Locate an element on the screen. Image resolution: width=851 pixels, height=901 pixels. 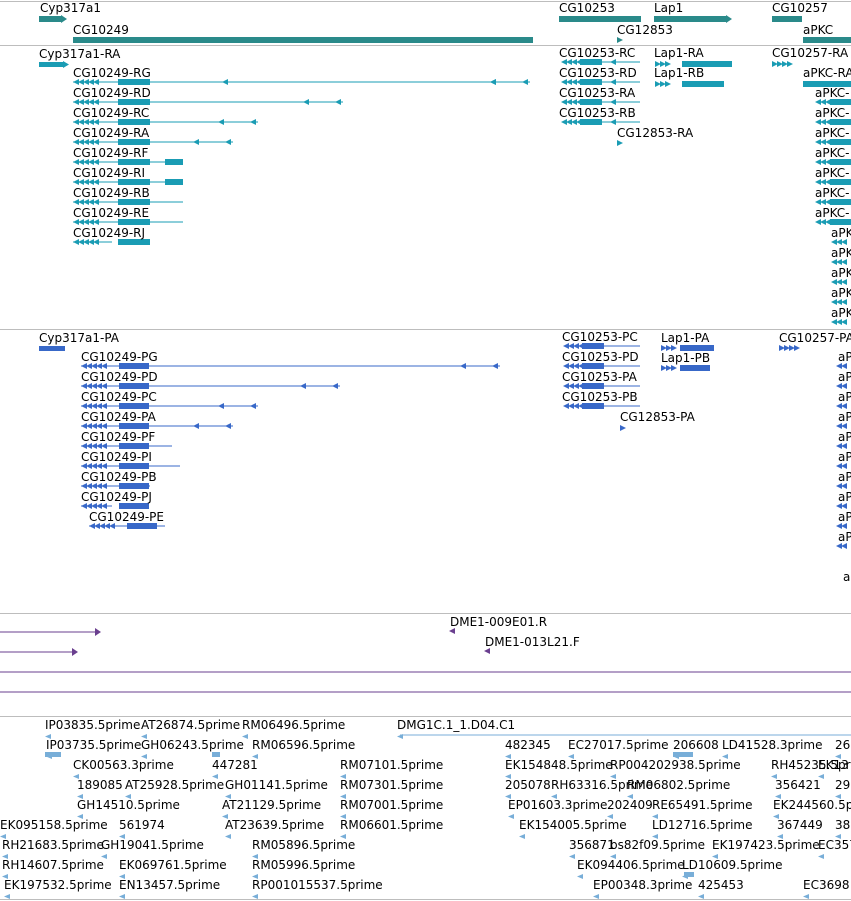
feature-label-ests: AT21129.5prime is located at coordinates (272, 805).